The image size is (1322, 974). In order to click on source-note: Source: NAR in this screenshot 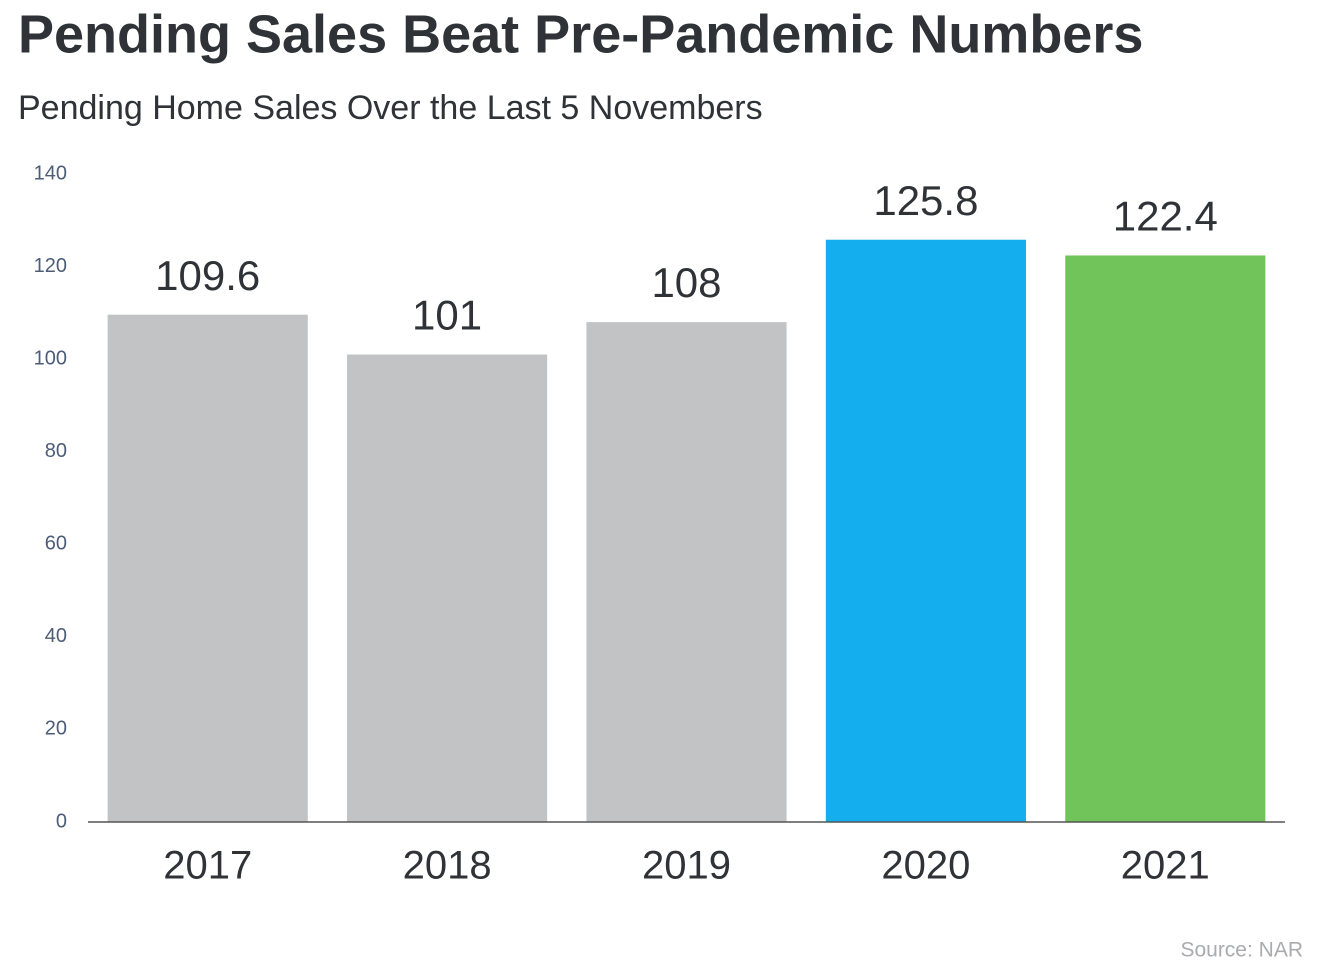, I will do `click(1241, 950)`.